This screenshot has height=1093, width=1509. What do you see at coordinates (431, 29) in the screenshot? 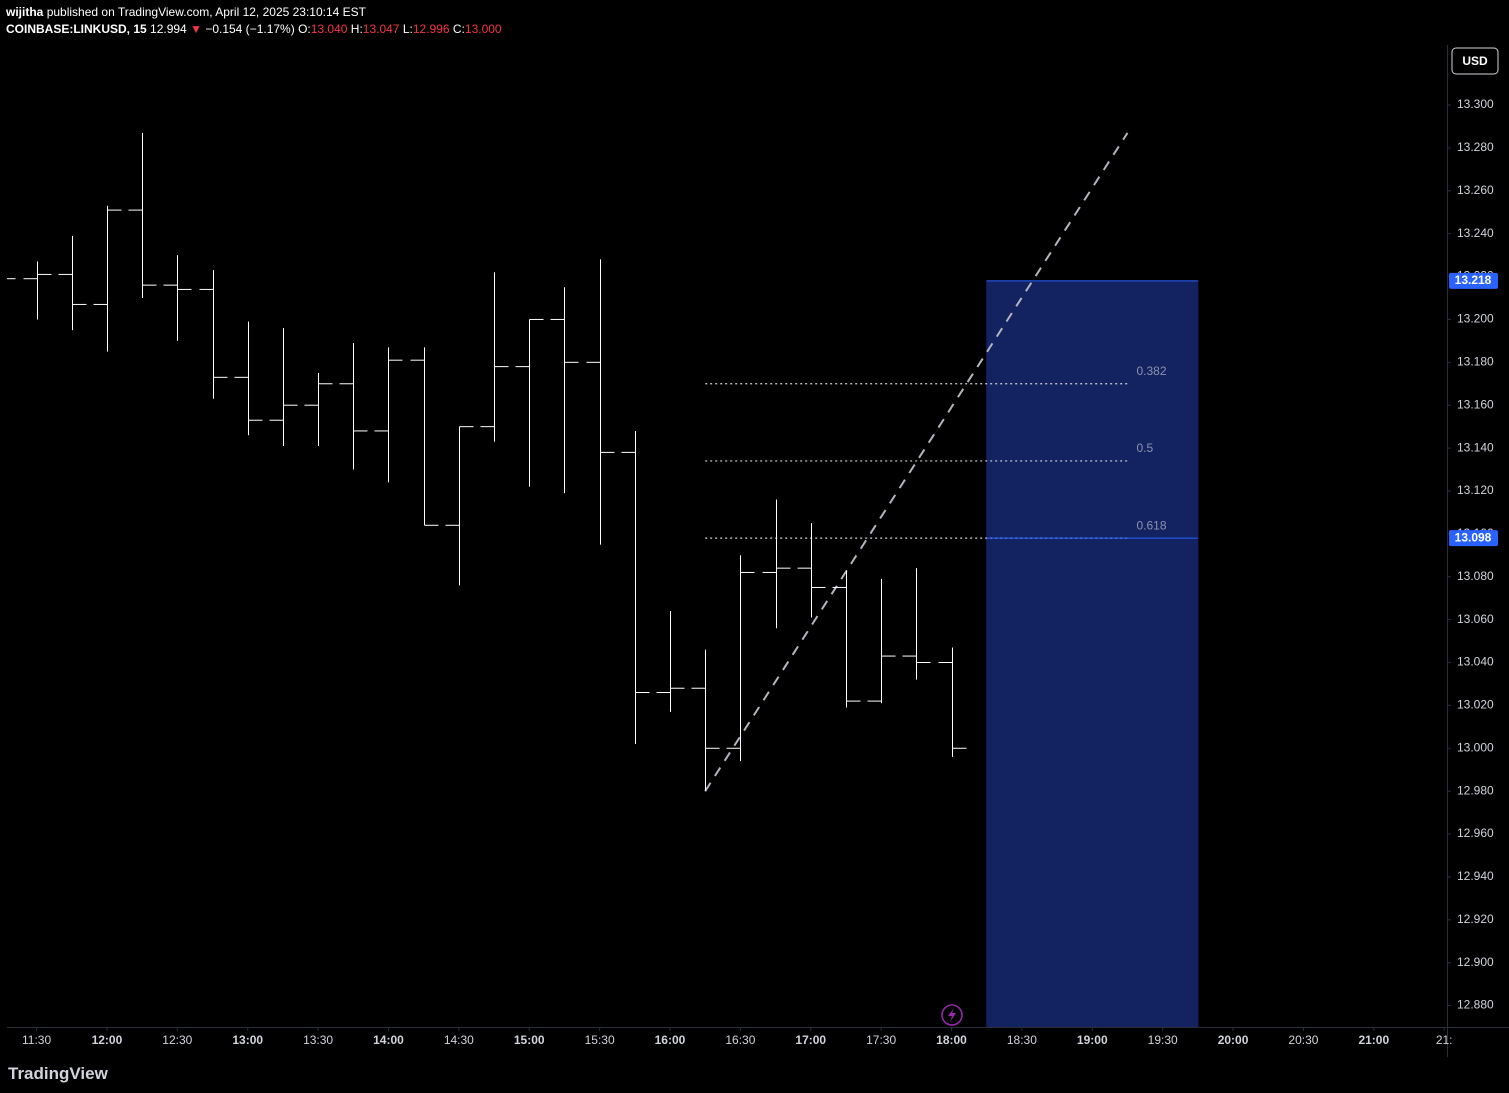
I see `l: 12.996` at bounding box center [431, 29].